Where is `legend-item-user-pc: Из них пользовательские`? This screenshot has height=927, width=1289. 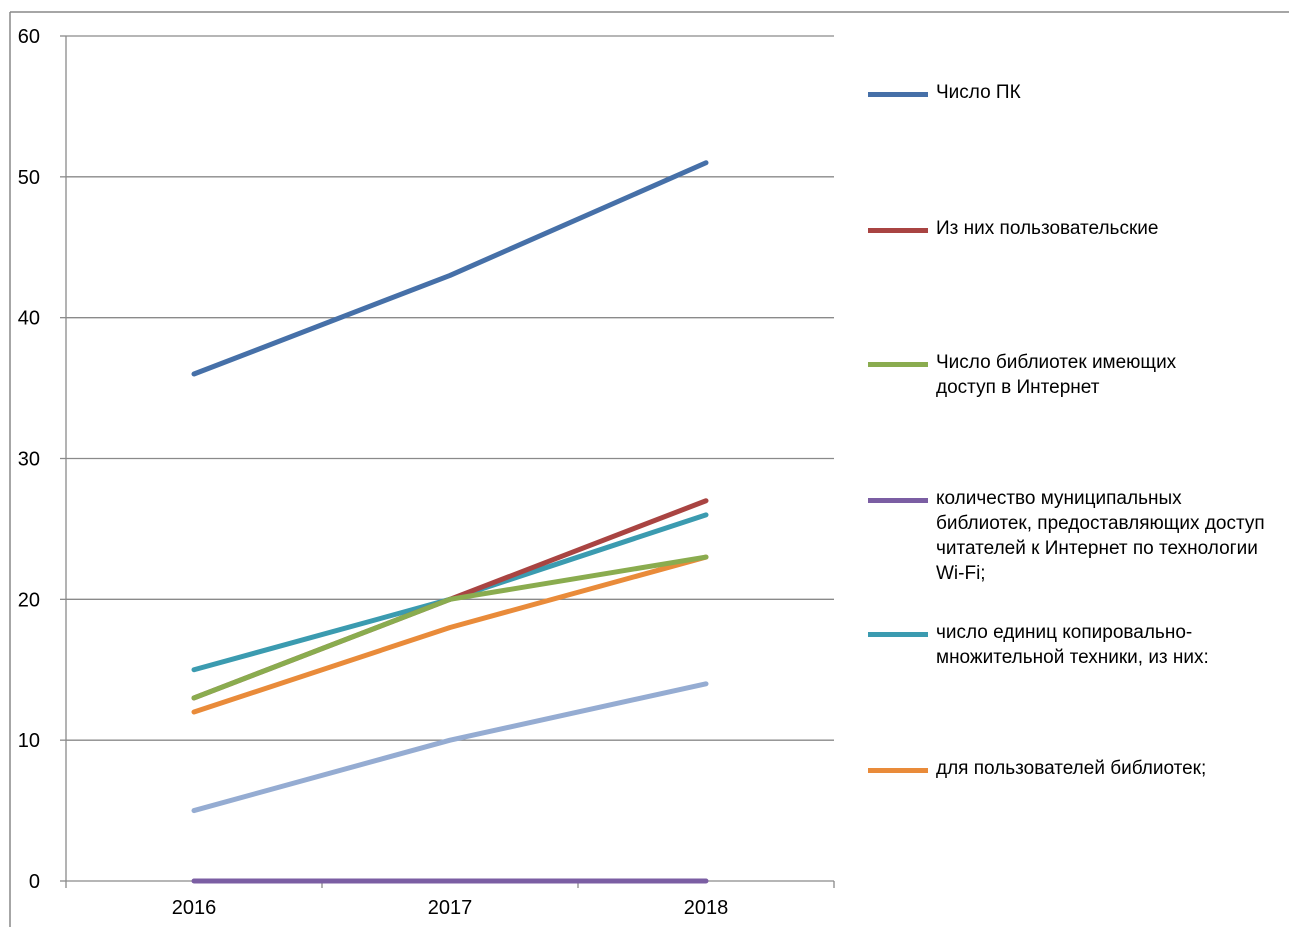 legend-item-user-pc: Из них пользовательские is located at coordinates (1072, 228).